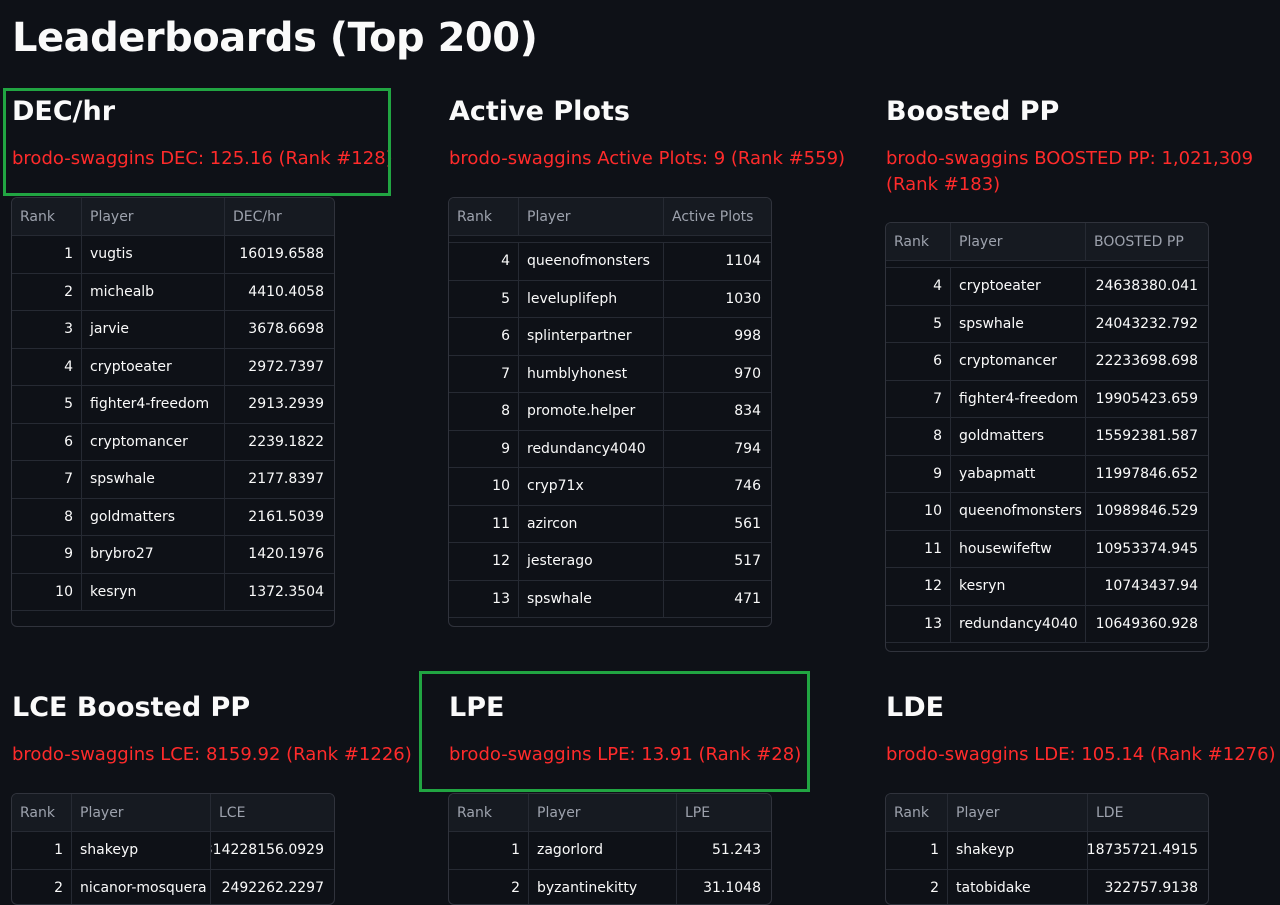 Image resolution: width=1280 pixels, height=905 pixels. Describe the element at coordinates (484, 449) in the screenshot. I see `rank-cell: 9` at that location.